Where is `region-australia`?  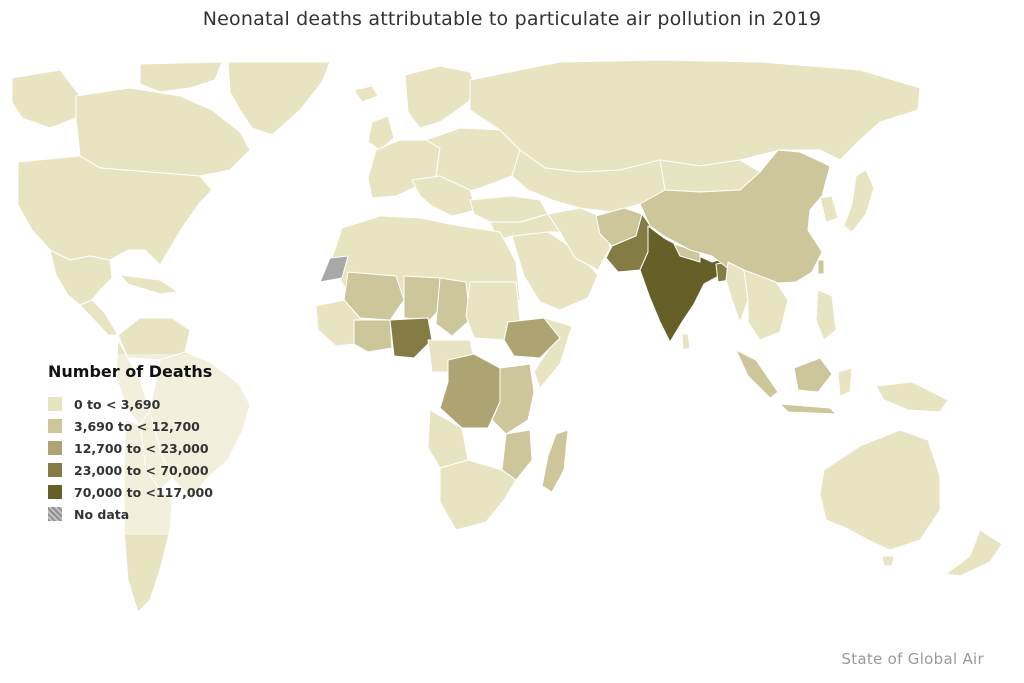
region-australia is located at coordinates (880, 490).